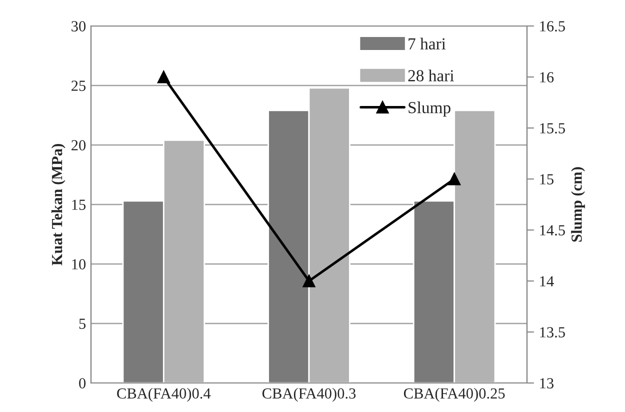 Image resolution: width=625 pixels, height=412 pixels. Describe the element at coordinates (79, 264) in the screenshot. I see `y-tick-label: 10` at that location.